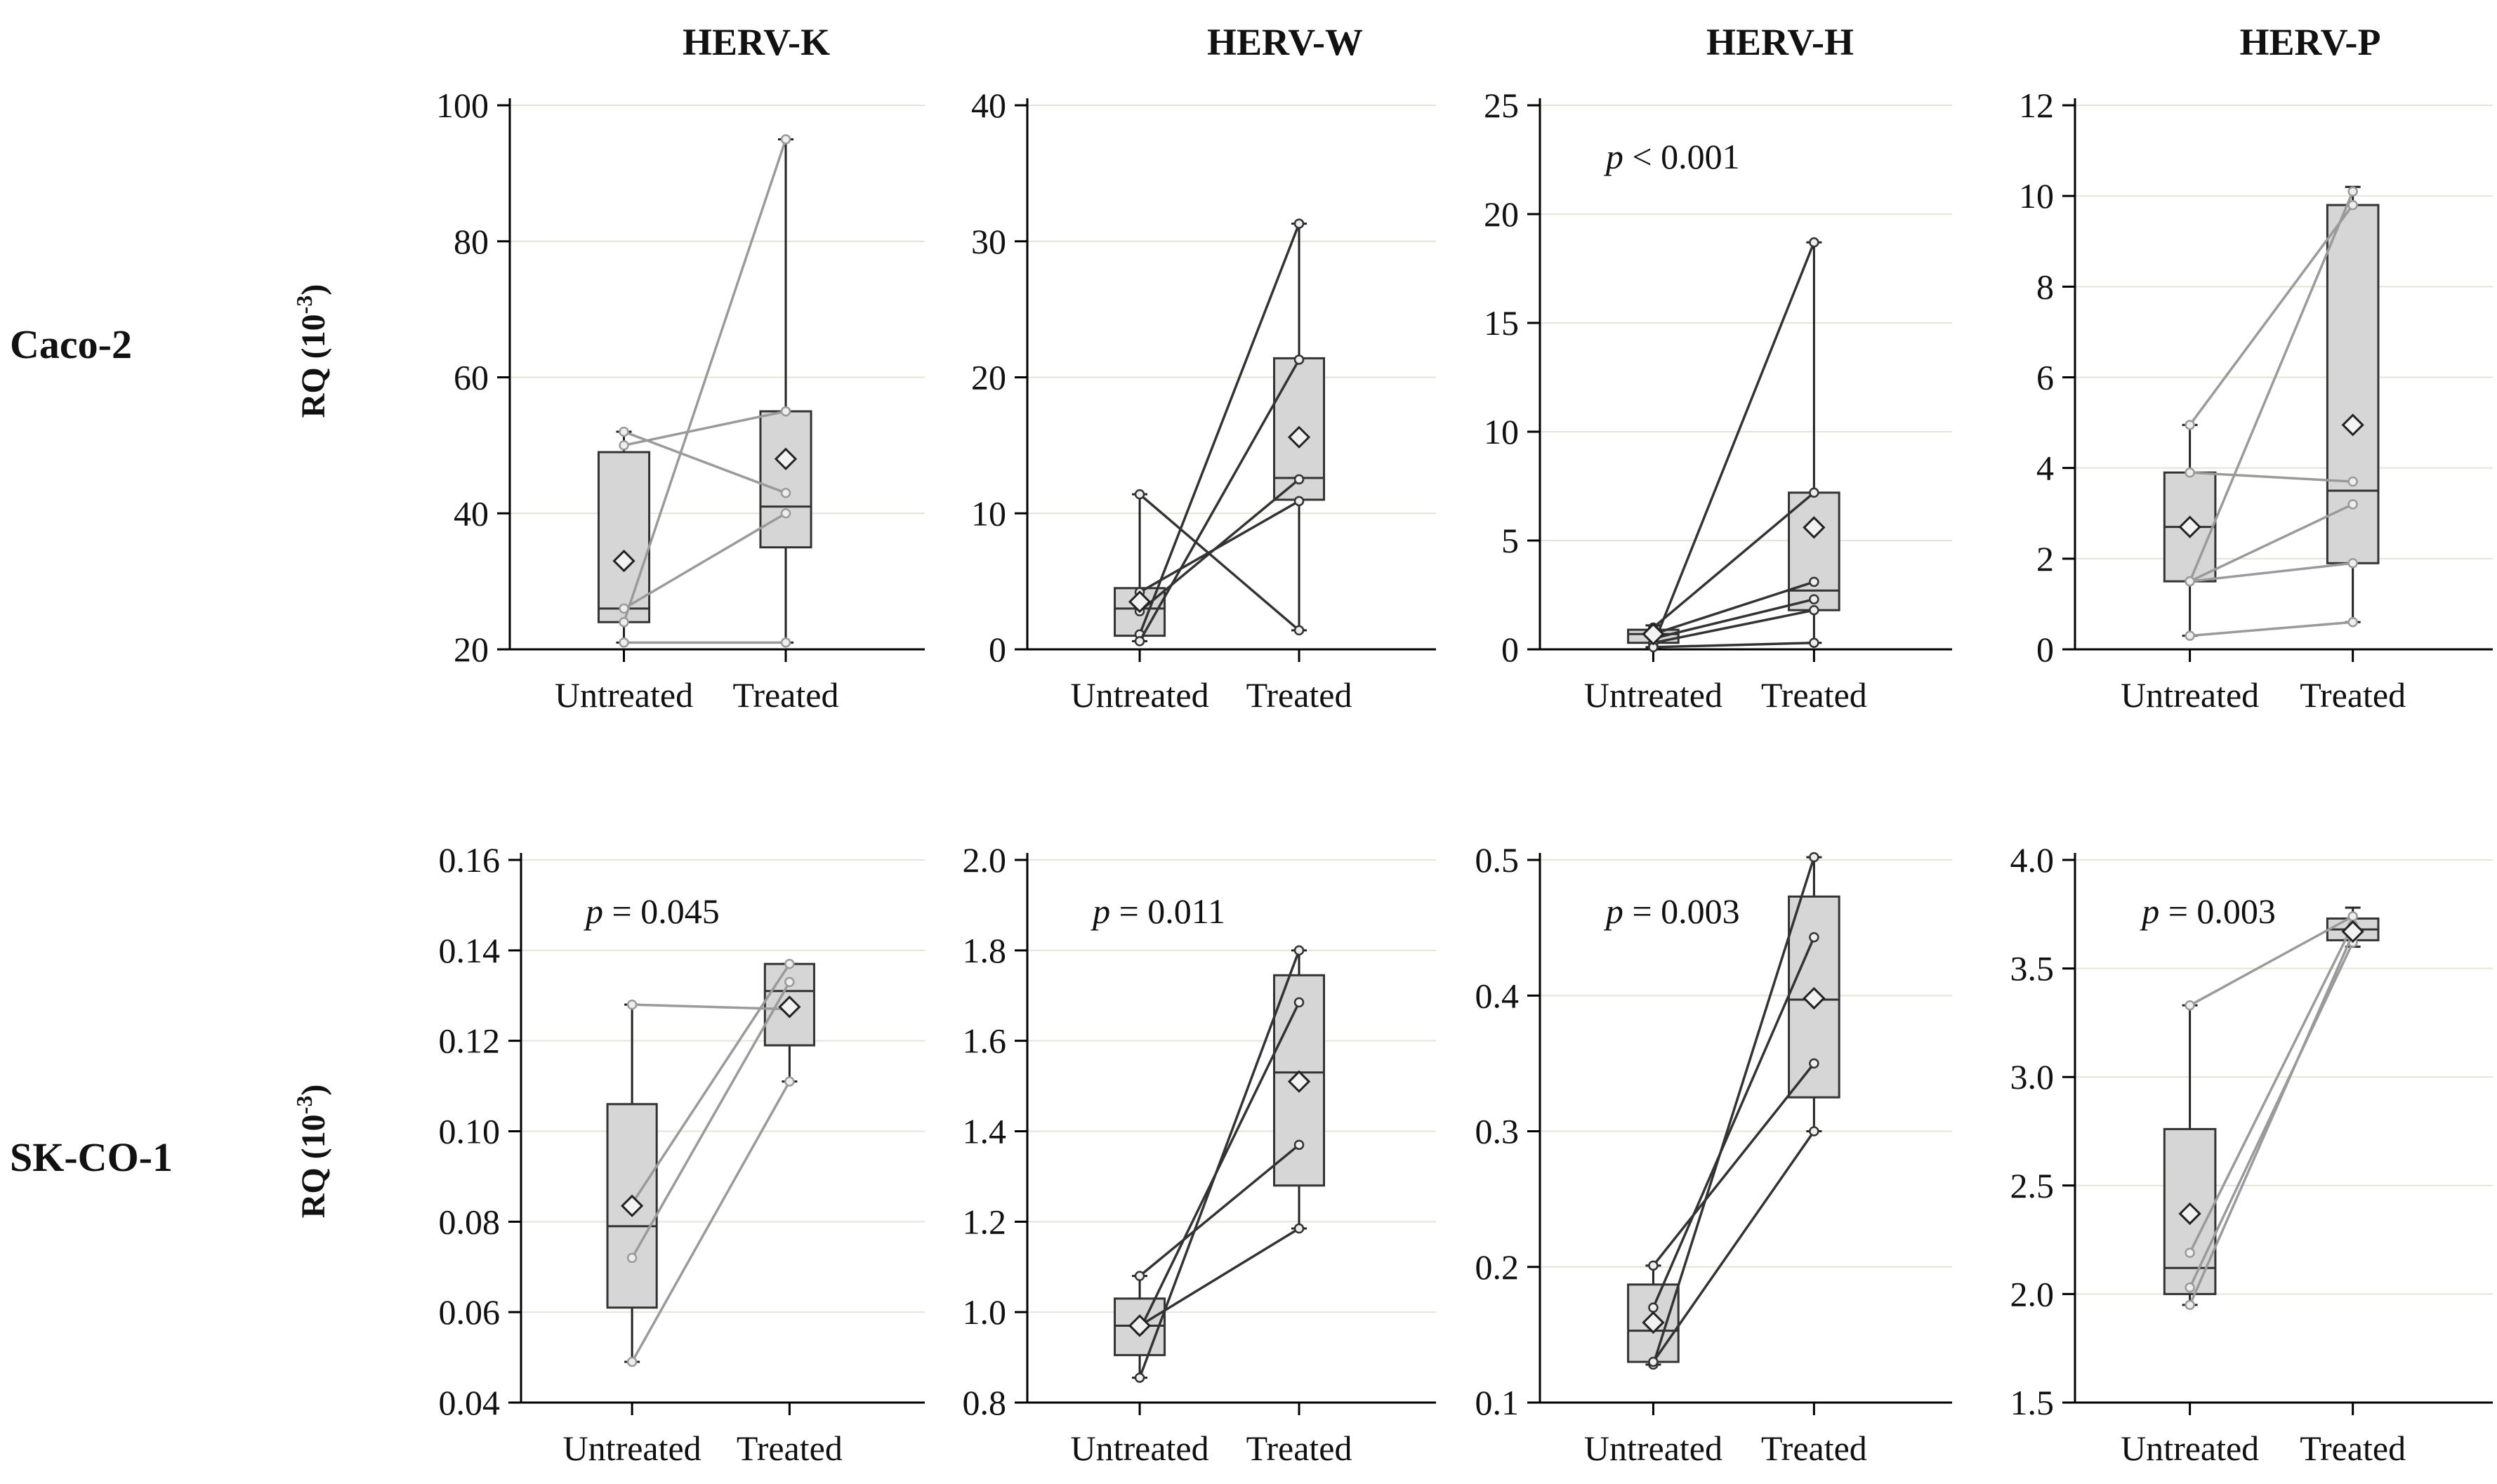 This screenshot has height=1484, width=2497. What do you see at coordinates (471, 513) in the screenshot?
I see `y-tick-label: 40` at bounding box center [471, 513].